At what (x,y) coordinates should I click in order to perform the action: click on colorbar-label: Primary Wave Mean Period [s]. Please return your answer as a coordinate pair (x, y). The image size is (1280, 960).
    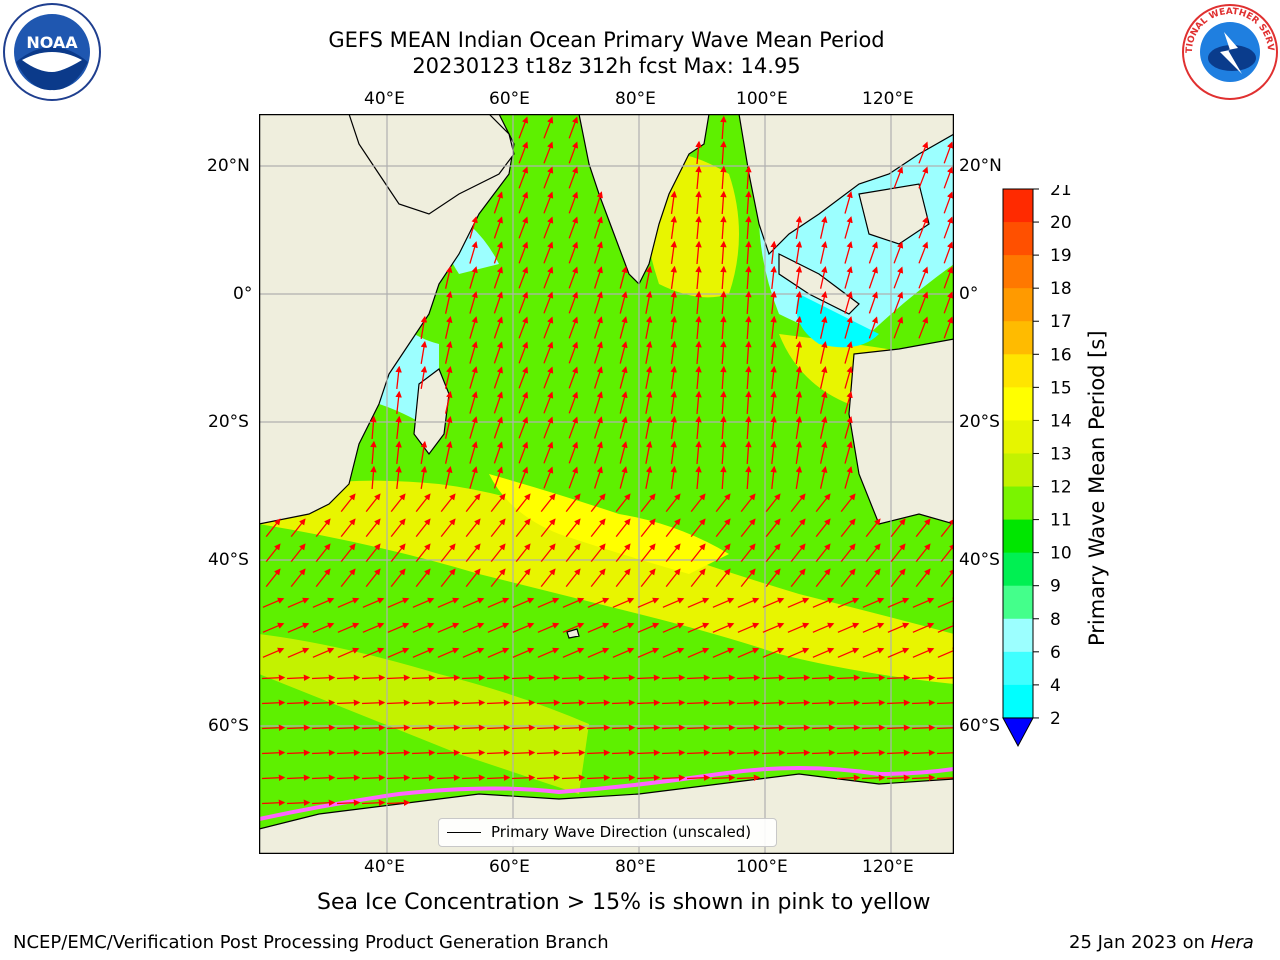
    Looking at the image, I should click on (1097, 488).